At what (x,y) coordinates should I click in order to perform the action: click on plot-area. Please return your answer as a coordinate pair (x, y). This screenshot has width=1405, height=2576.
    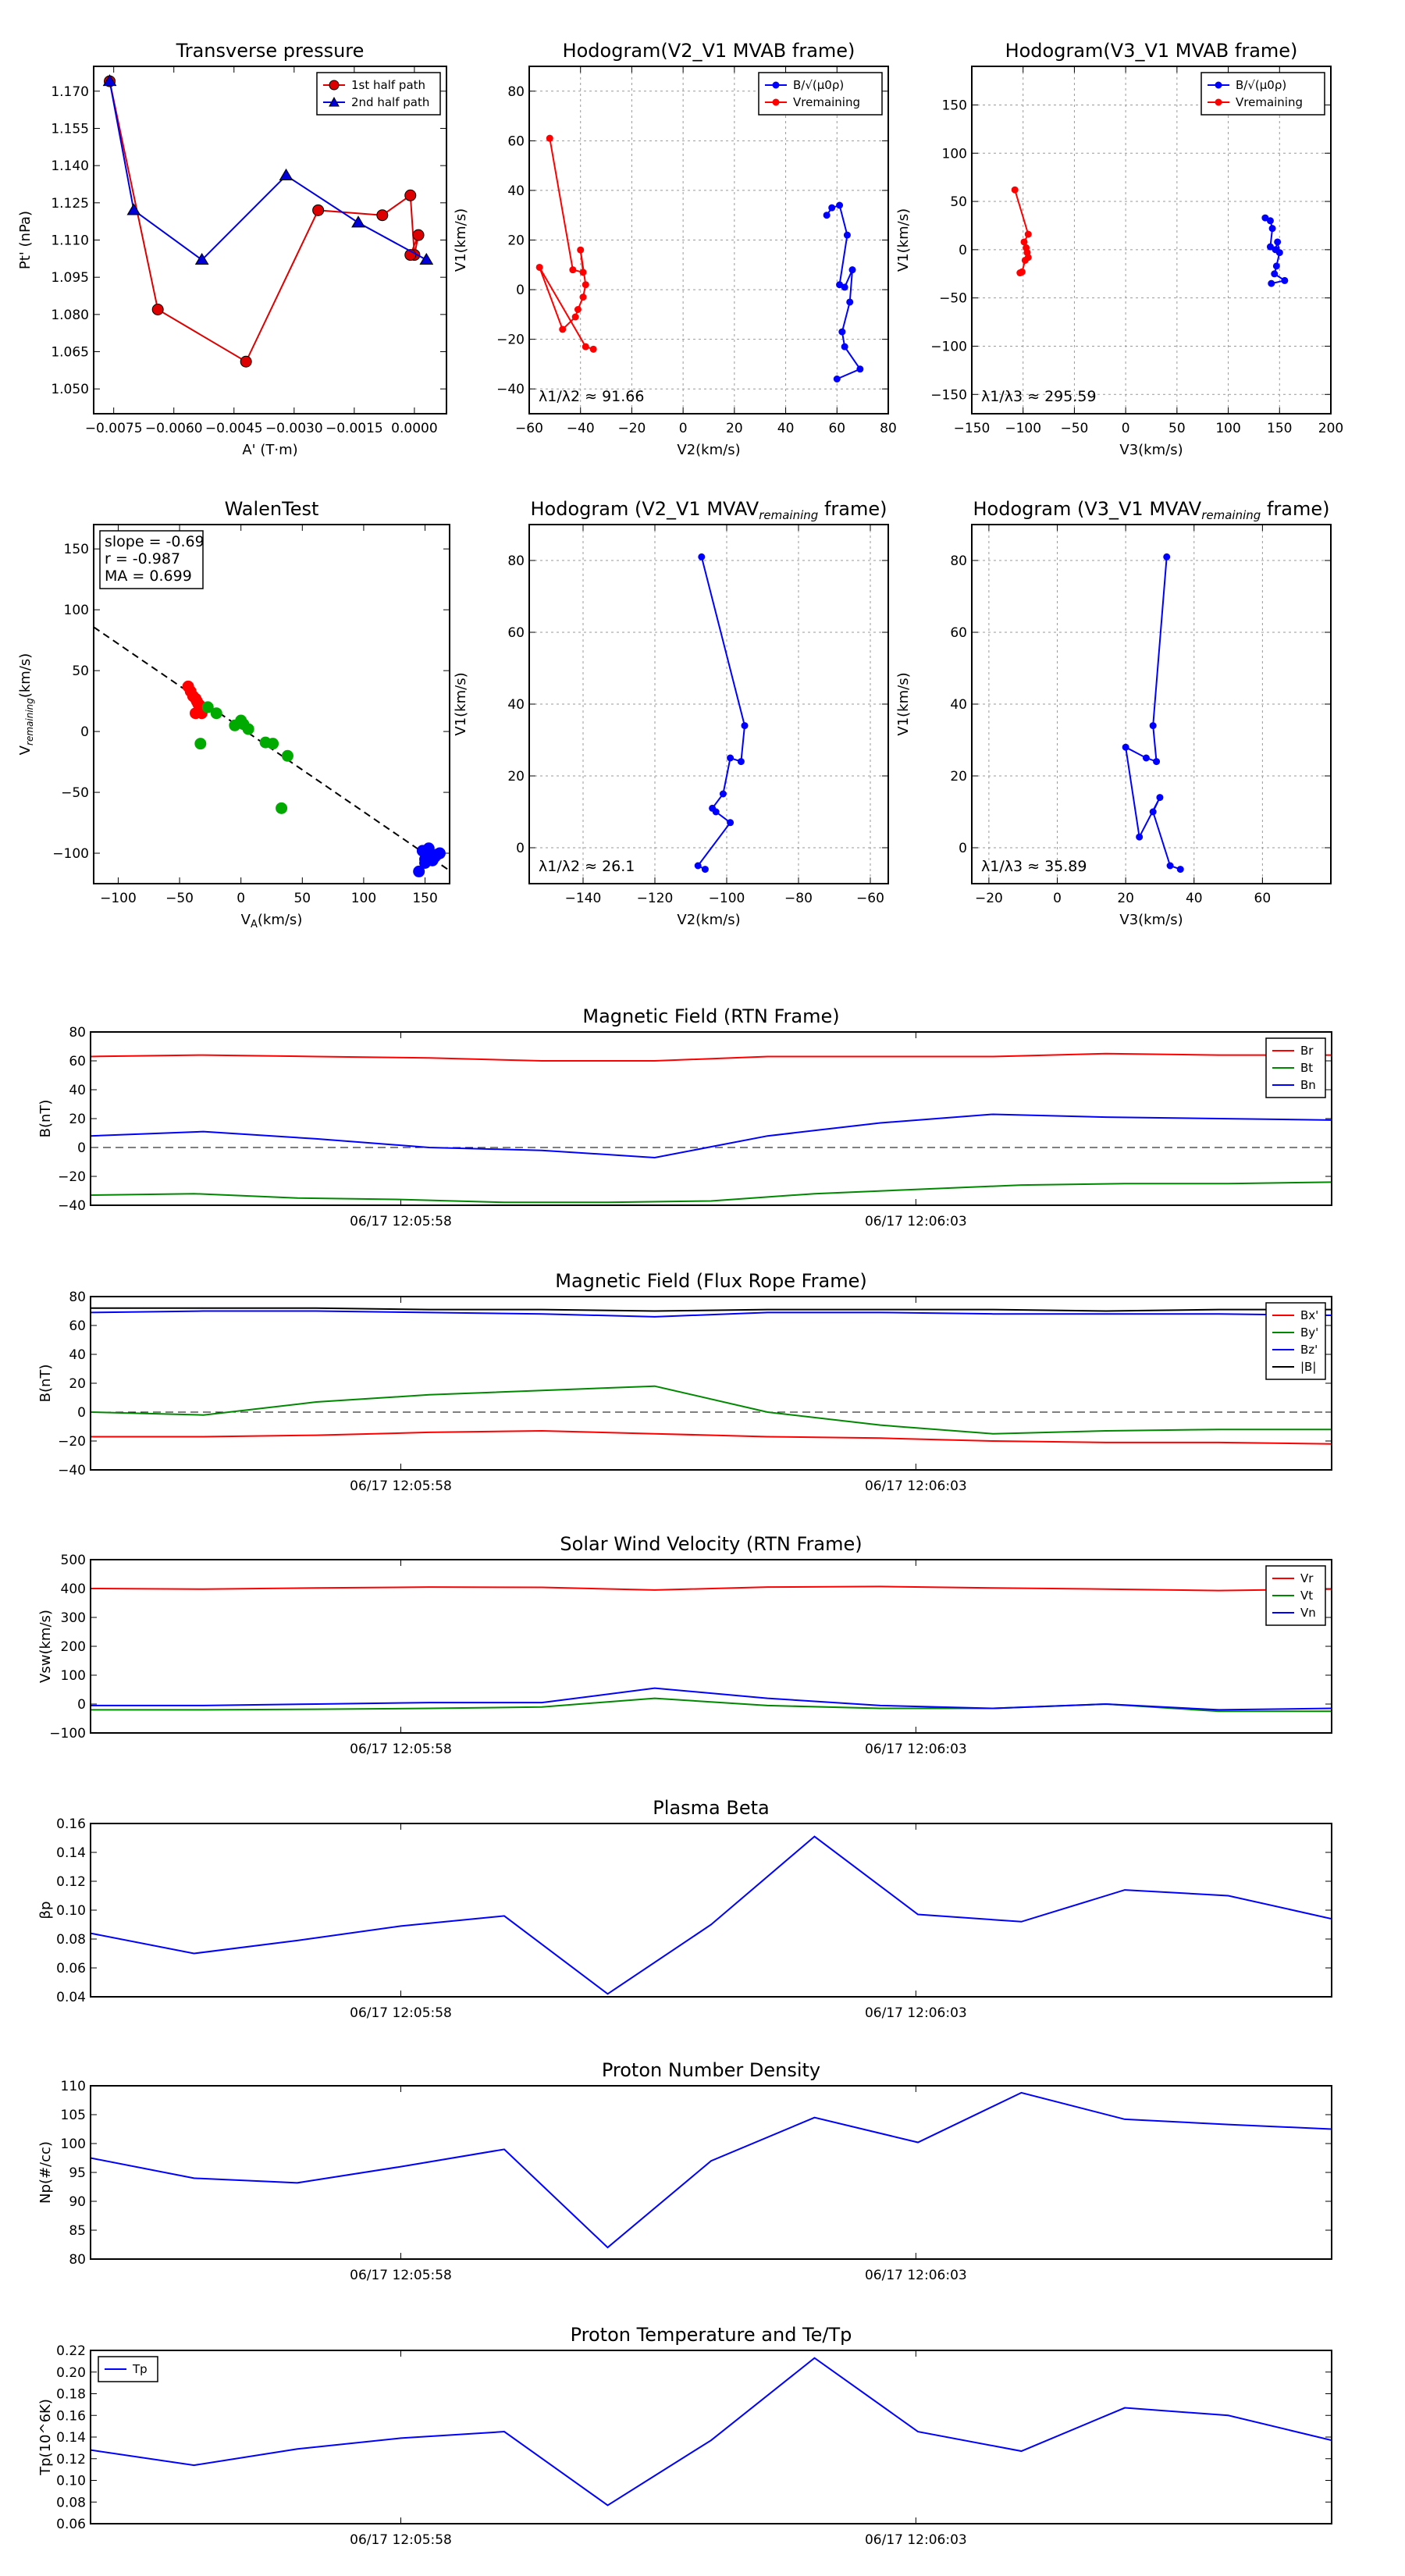
    Looking at the image, I should click on (712, 2432).